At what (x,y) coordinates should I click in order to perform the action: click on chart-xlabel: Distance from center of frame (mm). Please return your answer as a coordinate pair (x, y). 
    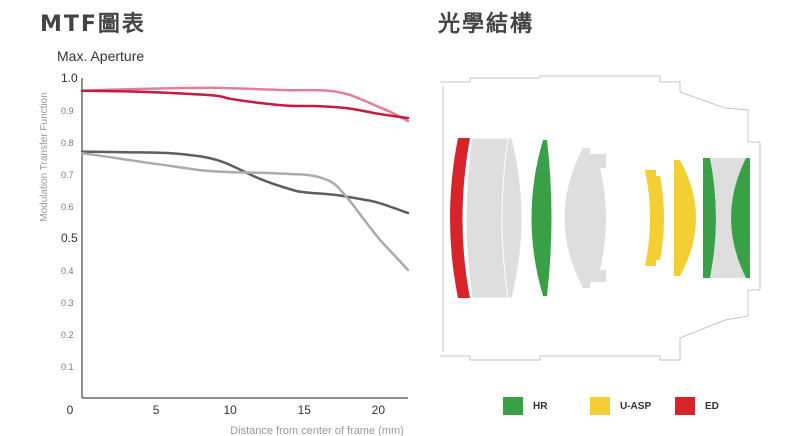
    Looking at the image, I should click on (317, 430).